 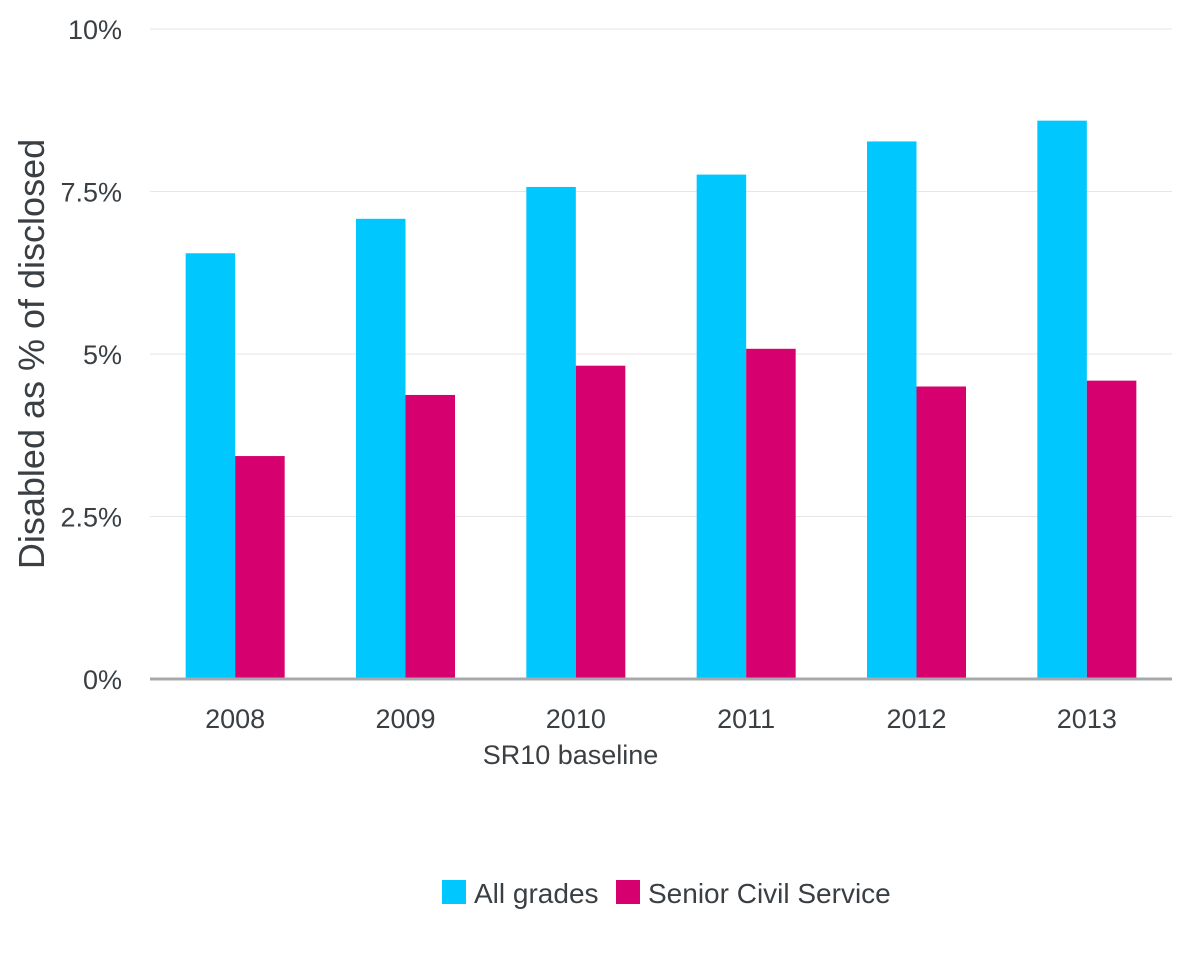 I want to click on bar-all-grades-2012, so click(x=892, y=410).